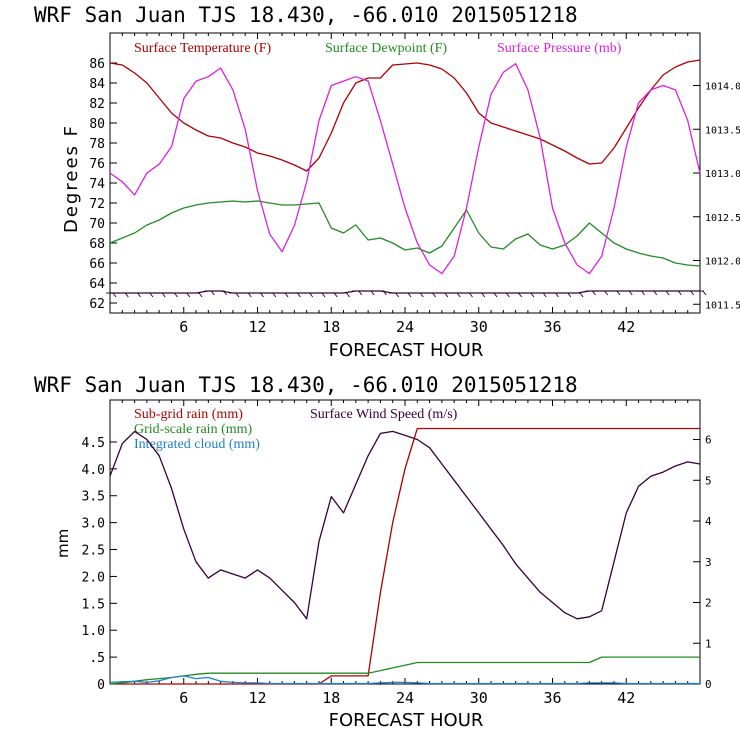  What do you see at coordinates (97, 144) in the screenshot?
I see `y-tick-label: 78` at bounding box center [97, 144].